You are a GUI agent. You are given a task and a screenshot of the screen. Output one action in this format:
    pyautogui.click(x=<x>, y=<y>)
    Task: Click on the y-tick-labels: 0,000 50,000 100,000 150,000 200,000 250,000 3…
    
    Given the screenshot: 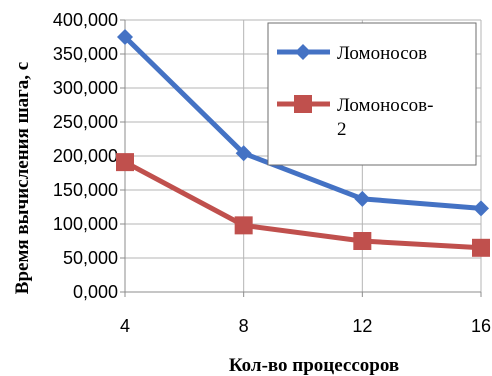 What is the action you would take?
    pyautogui.click(x=85, y=156)
    